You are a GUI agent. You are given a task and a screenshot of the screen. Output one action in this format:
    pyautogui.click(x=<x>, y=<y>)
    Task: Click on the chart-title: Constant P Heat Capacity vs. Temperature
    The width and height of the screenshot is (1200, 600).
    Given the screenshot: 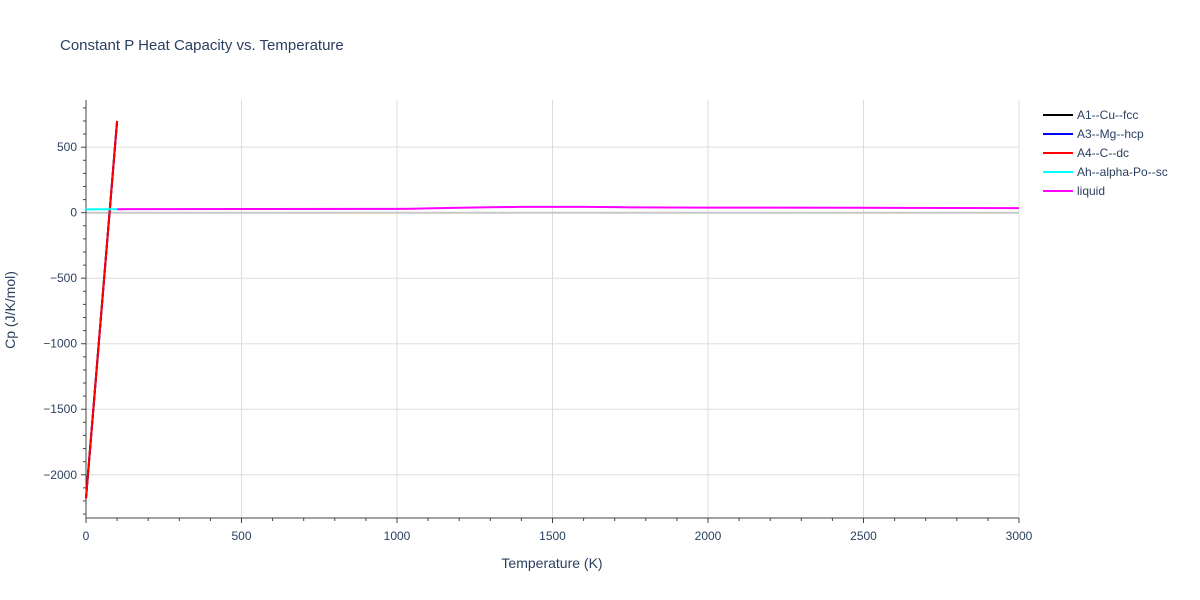 What is the action you would take?
    pyautogui.click(x=202, y=45)
    